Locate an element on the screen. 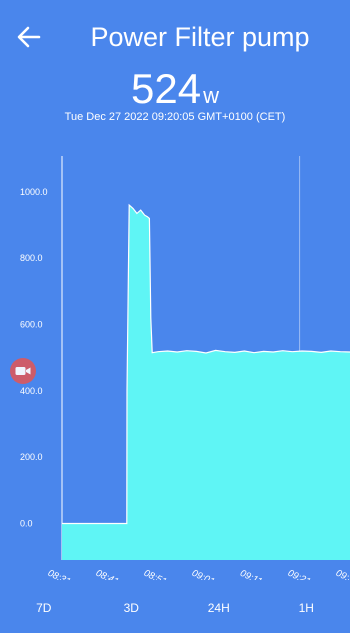  back-button is located at coordinates (29, 37).